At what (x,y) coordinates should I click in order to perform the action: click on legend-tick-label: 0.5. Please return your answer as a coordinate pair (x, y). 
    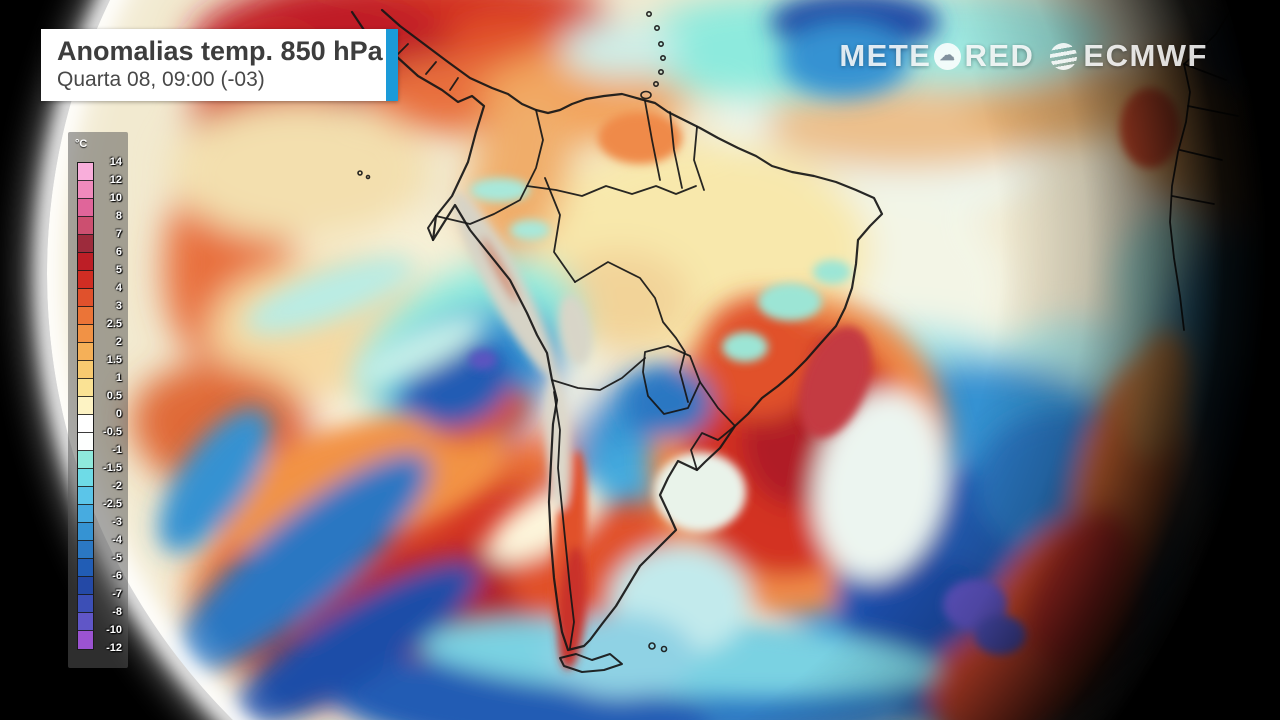
    Looking at the image, I should click on (114, 396).